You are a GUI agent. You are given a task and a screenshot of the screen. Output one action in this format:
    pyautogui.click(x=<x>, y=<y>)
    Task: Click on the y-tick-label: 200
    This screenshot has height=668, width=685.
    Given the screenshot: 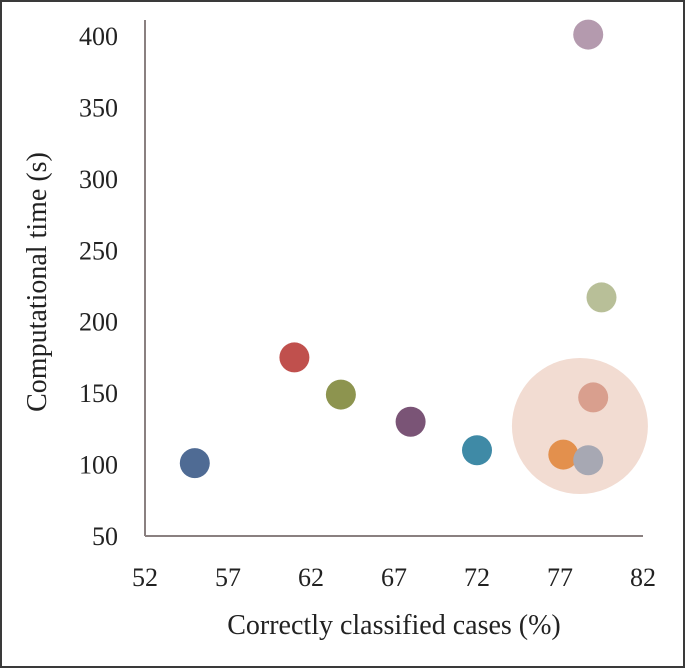 What is the action you would take?
    pyautogui.click(x=98, y=322)
    